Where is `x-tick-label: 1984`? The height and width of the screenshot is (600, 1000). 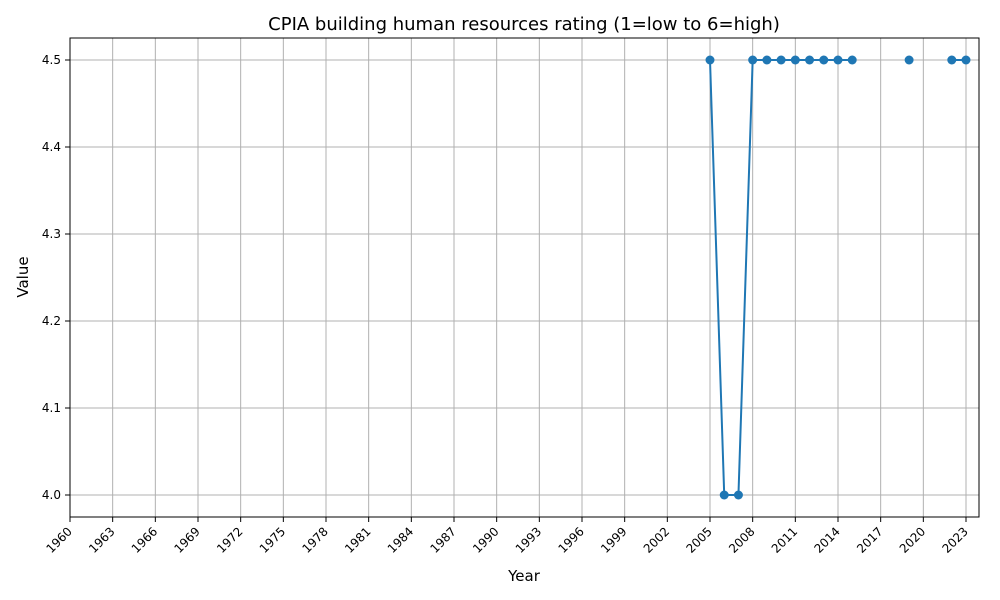
x-tick-label: 1984 is located at coordinates (400, 539).